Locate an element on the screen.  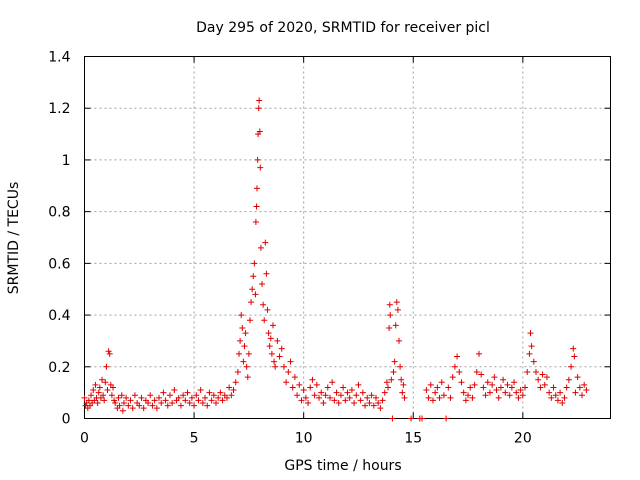
x-axis-label: GPS time / hours is located at coordinates (342, 466).